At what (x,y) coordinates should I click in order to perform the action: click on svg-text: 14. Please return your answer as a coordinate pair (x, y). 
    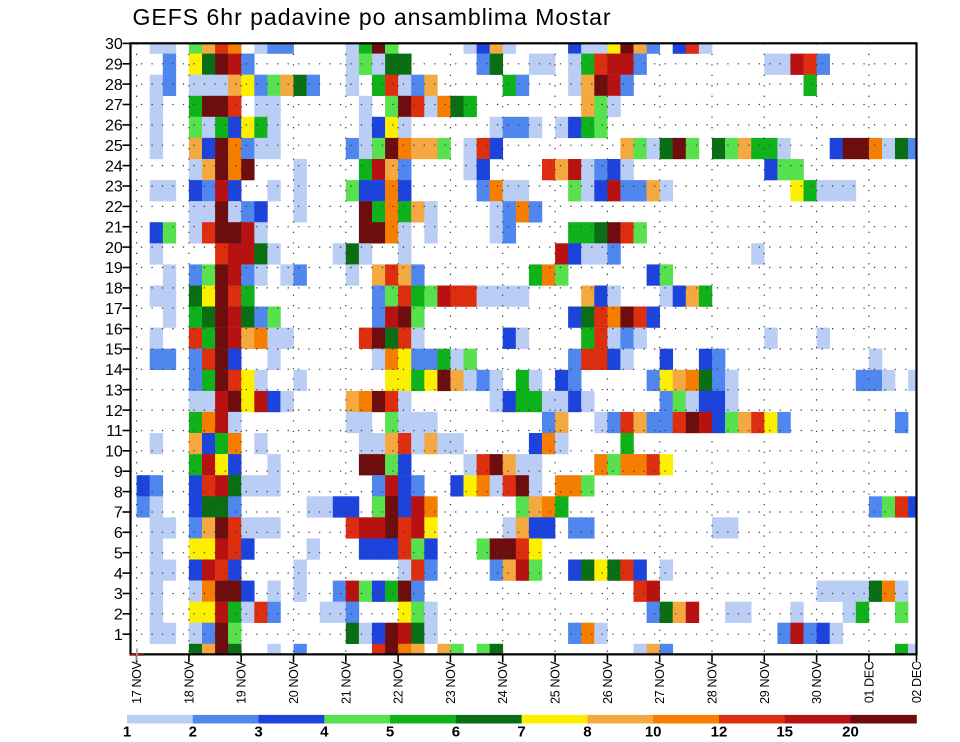
    Looking at the image, I should click on (114, 370).